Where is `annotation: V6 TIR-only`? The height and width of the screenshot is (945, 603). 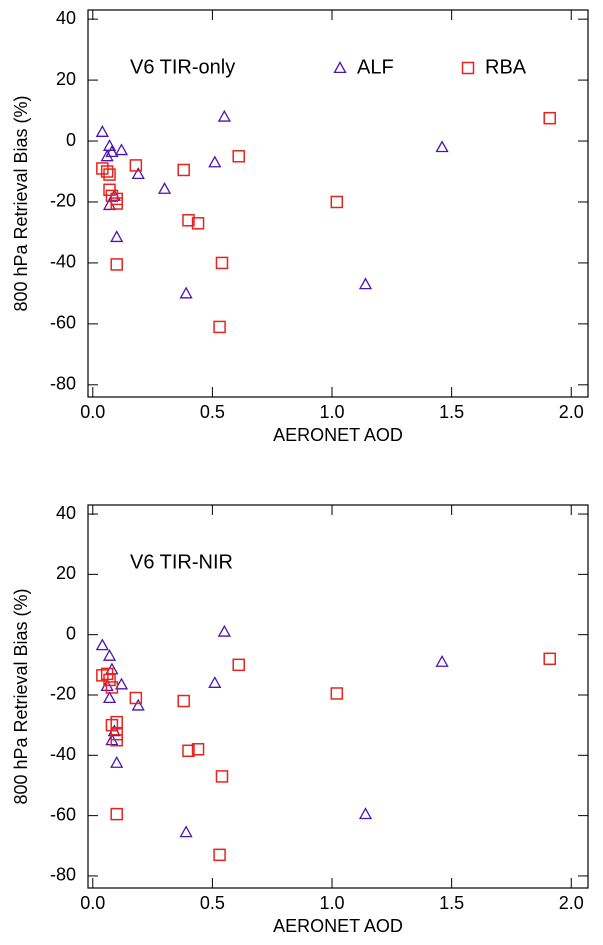 annotation: V6 TIR-only is located at coordinates (182, 67).